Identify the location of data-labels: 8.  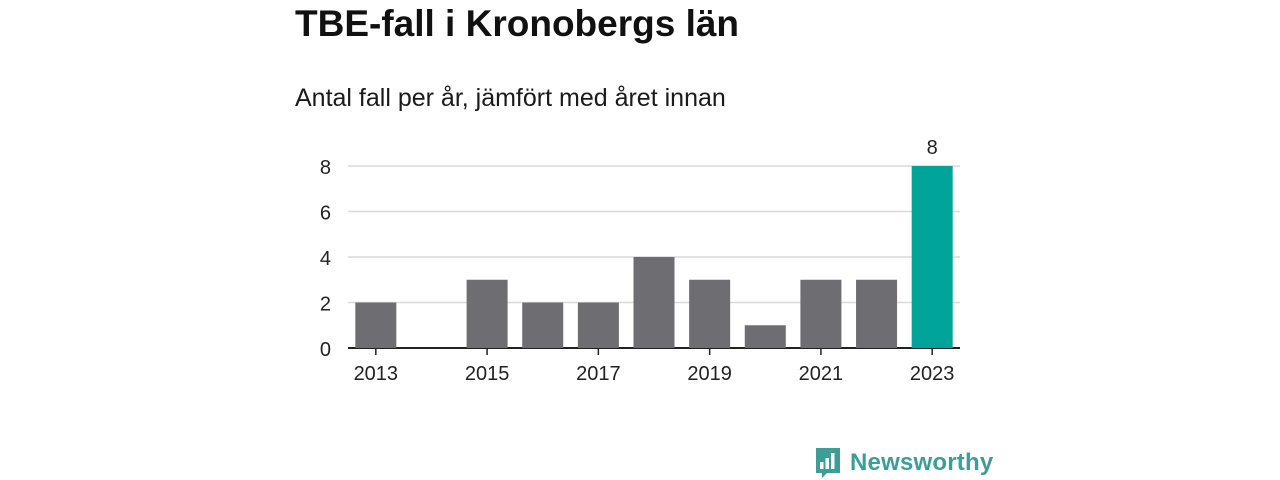
(932, 148).